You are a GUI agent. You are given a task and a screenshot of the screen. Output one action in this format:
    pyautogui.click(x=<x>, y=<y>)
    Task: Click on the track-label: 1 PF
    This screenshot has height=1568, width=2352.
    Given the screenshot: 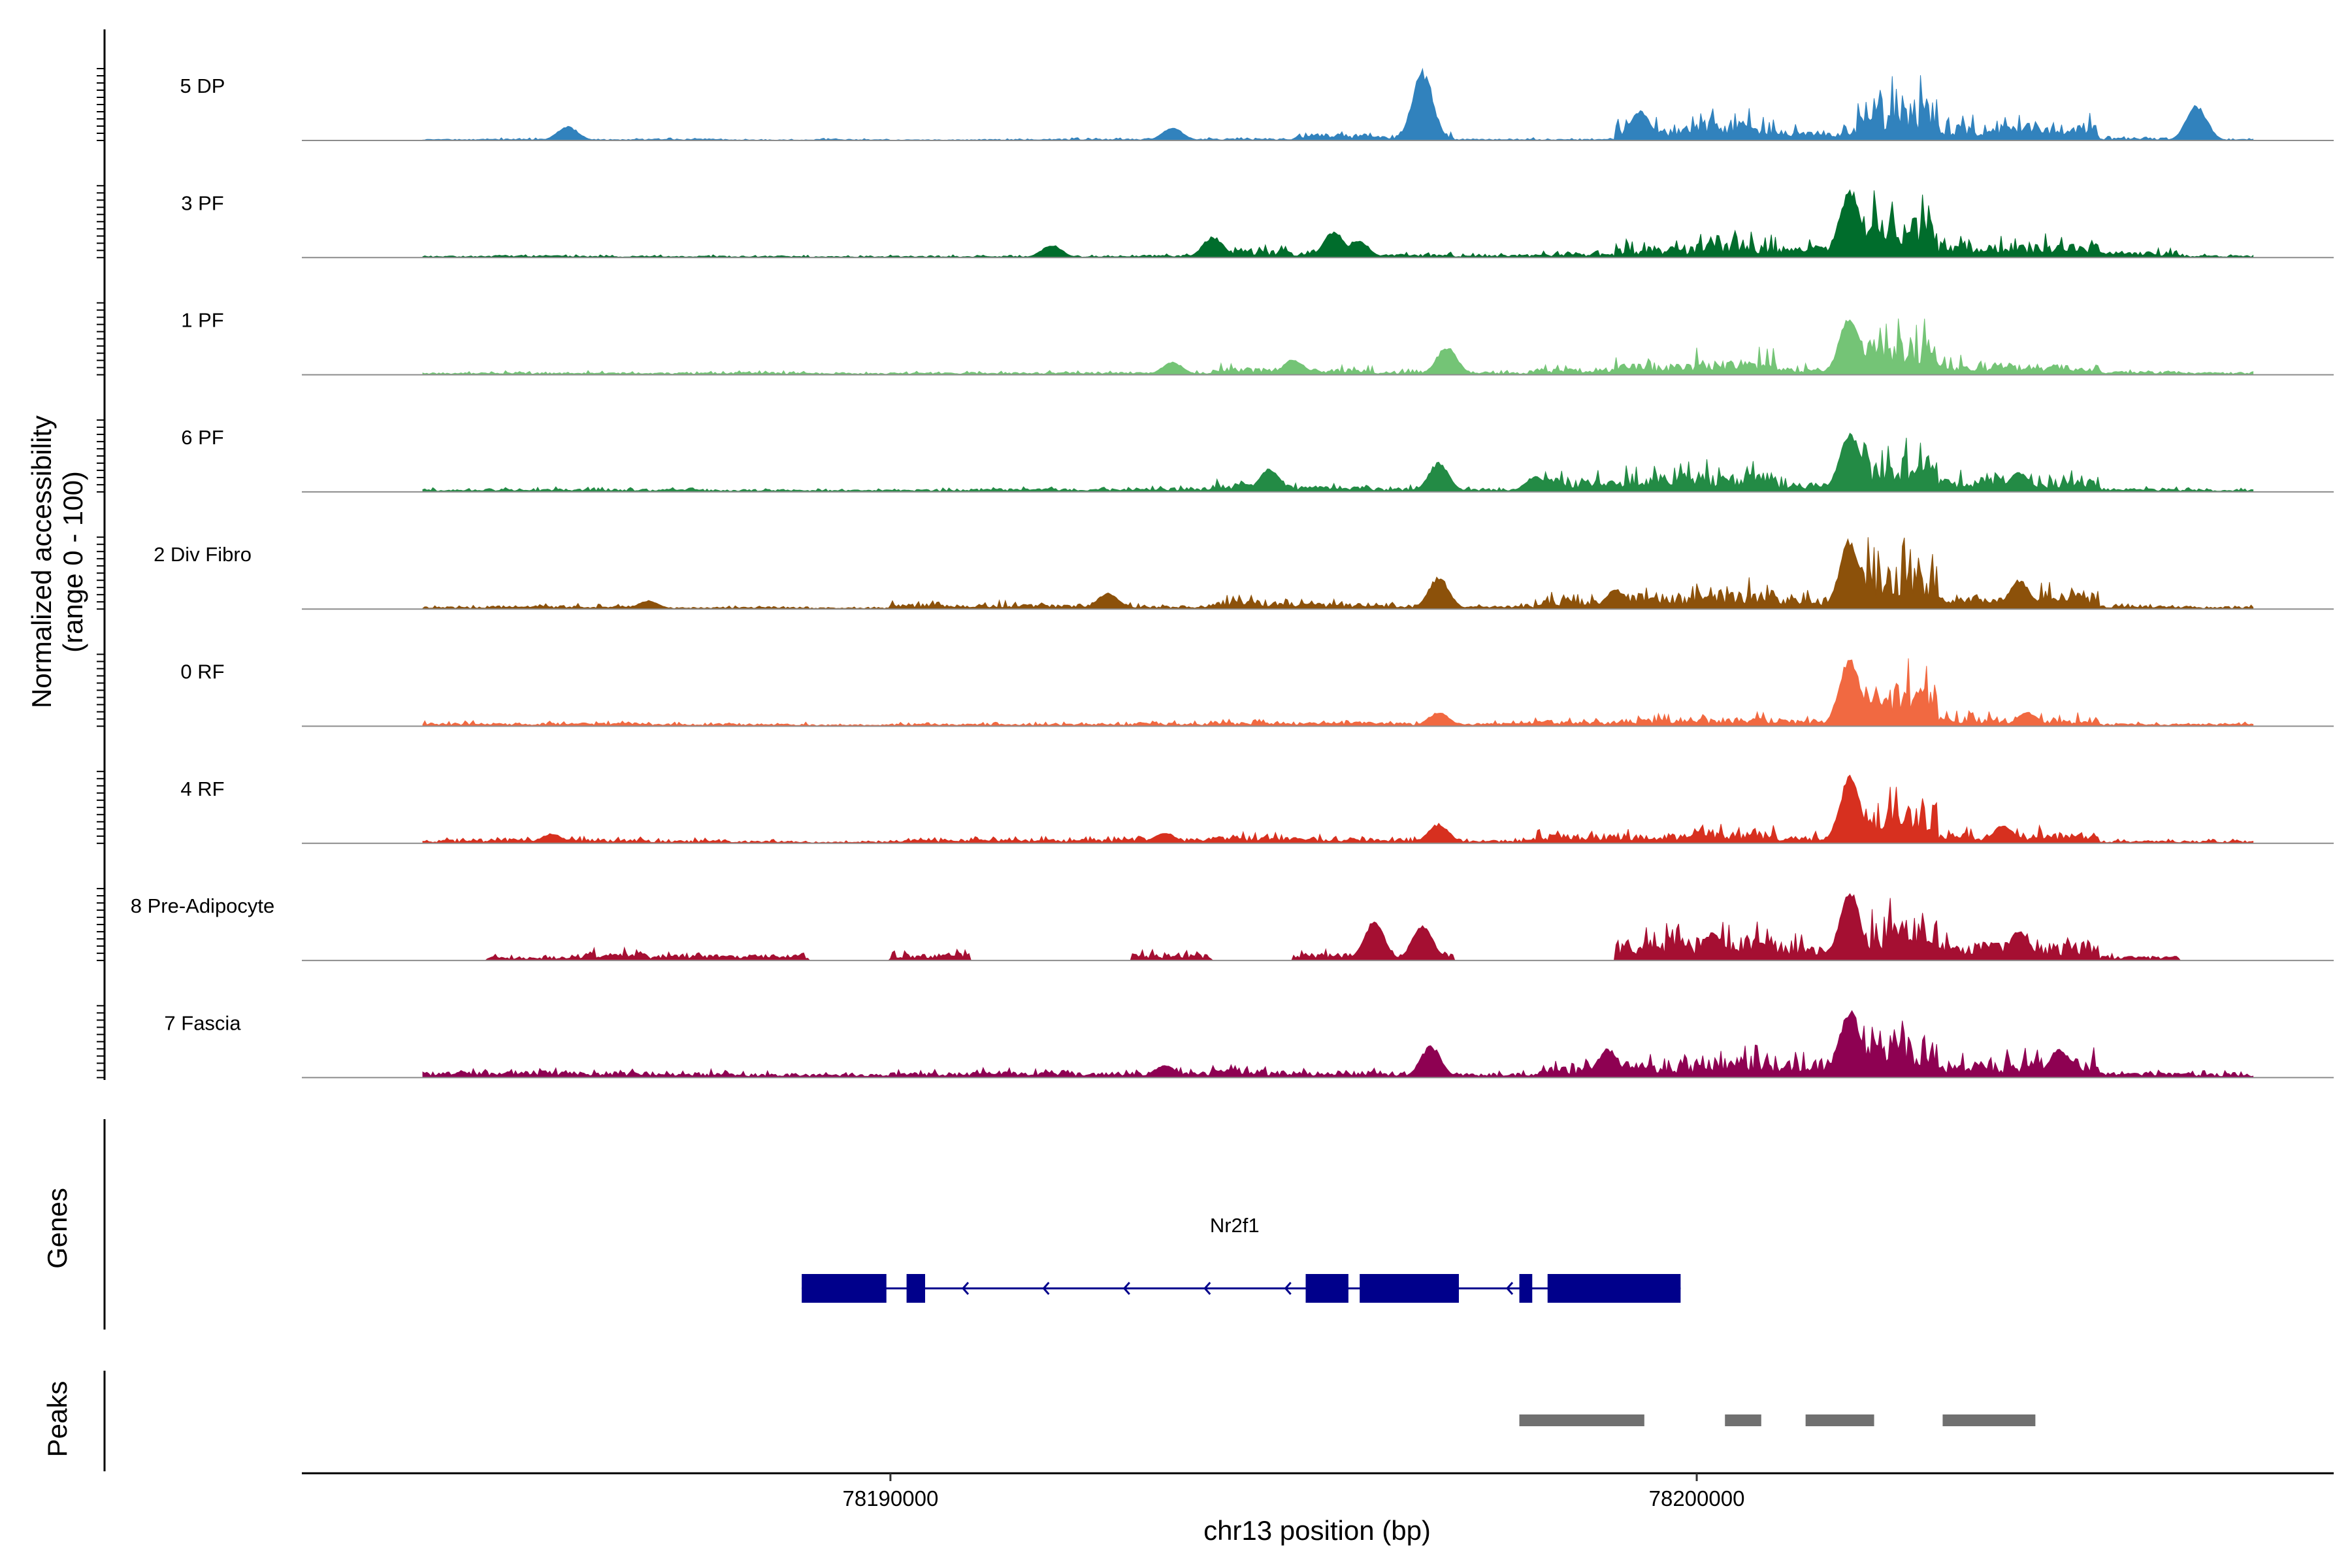 What is the action you would take?
    pyautogui.click(x=202, y=320)
    